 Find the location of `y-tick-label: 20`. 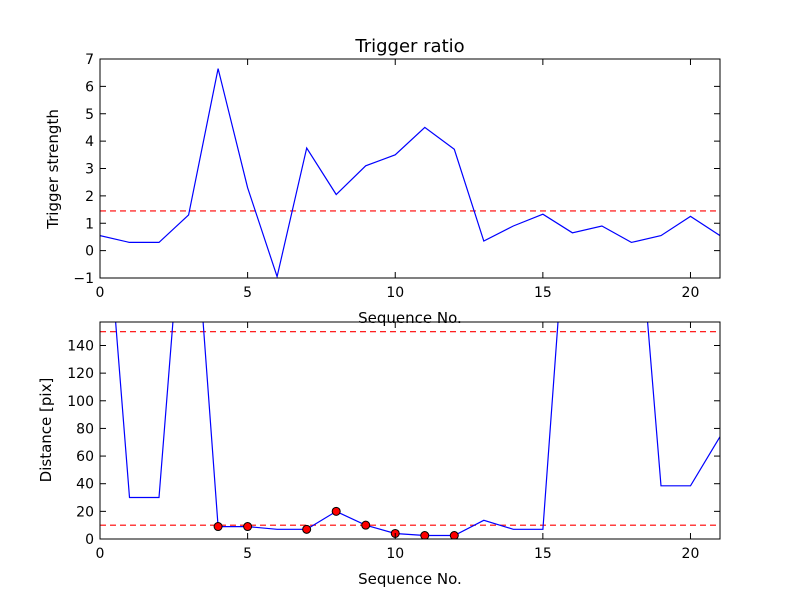

y-tick-label: 20 is located at coordinates (85, 512).